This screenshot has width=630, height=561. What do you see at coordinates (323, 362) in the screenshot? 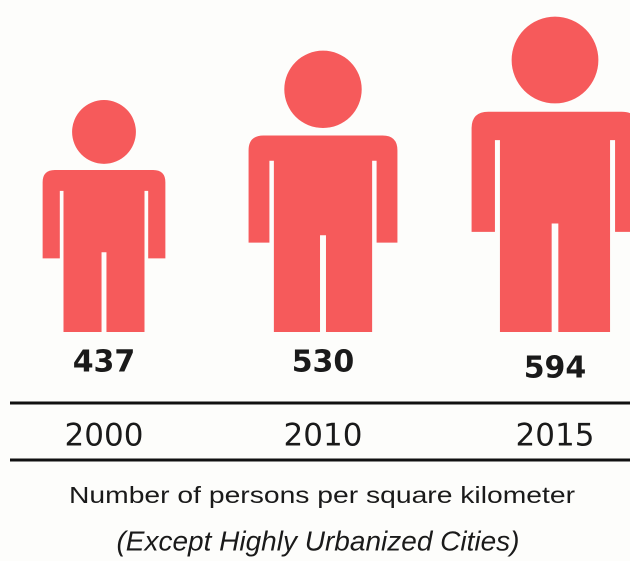
I see `value-label: 530` at bounding box center [323, 362].